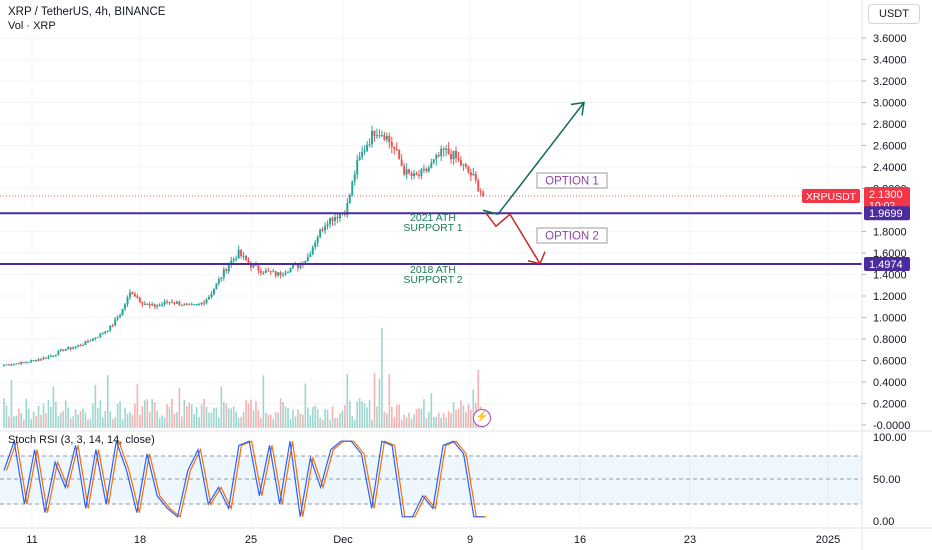  Describe the element at coordinates (828, 540) in the screenshot. I see `x-tick-label: 2025` at that location.